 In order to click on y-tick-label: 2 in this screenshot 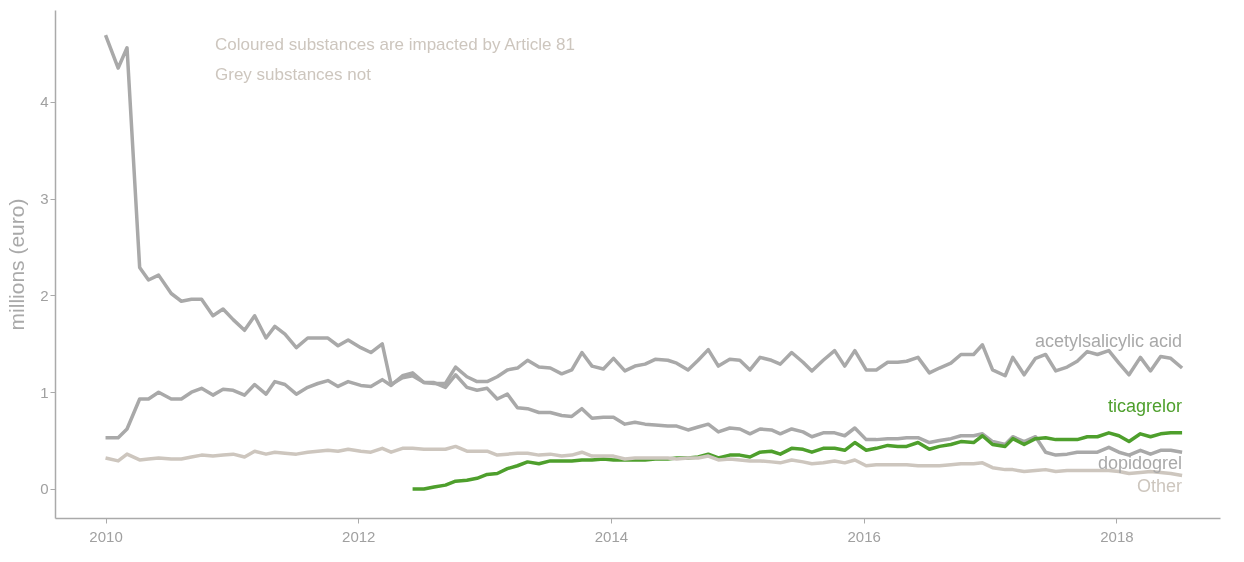, I will do `click(44, 295)`.